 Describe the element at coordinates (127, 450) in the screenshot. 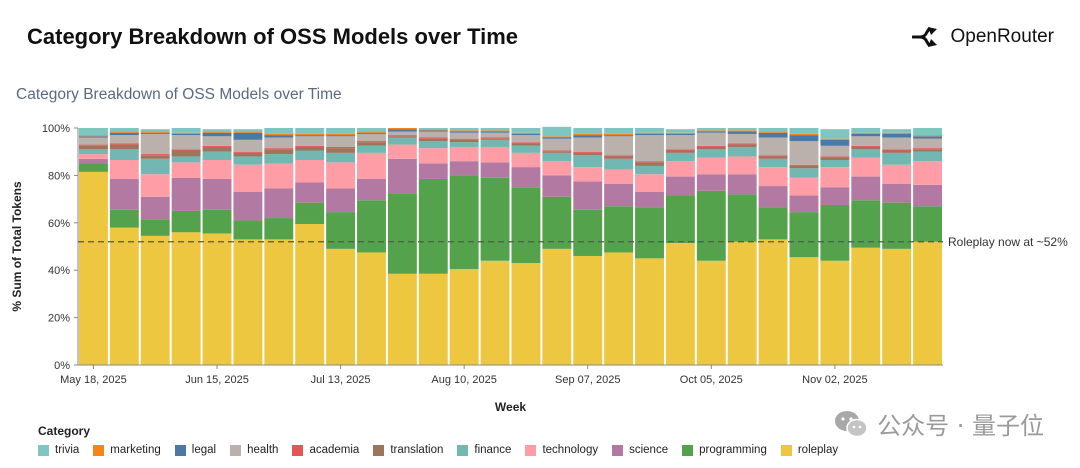

I see `legend-item-marketing: marketing` at that location.